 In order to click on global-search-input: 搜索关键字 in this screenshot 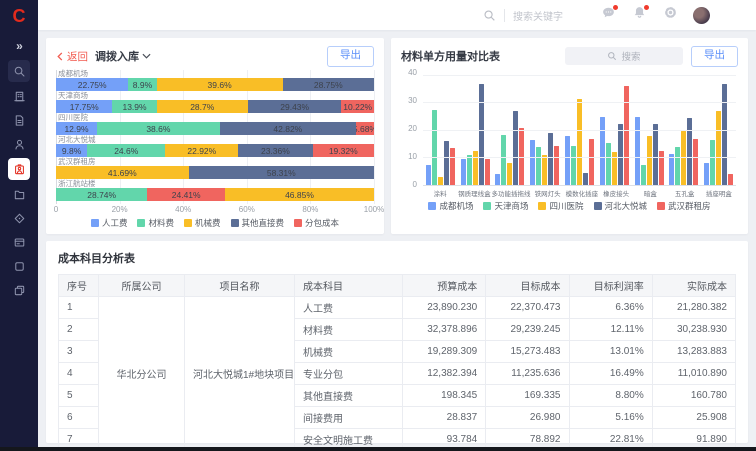, I will do `click(533, 15)`.